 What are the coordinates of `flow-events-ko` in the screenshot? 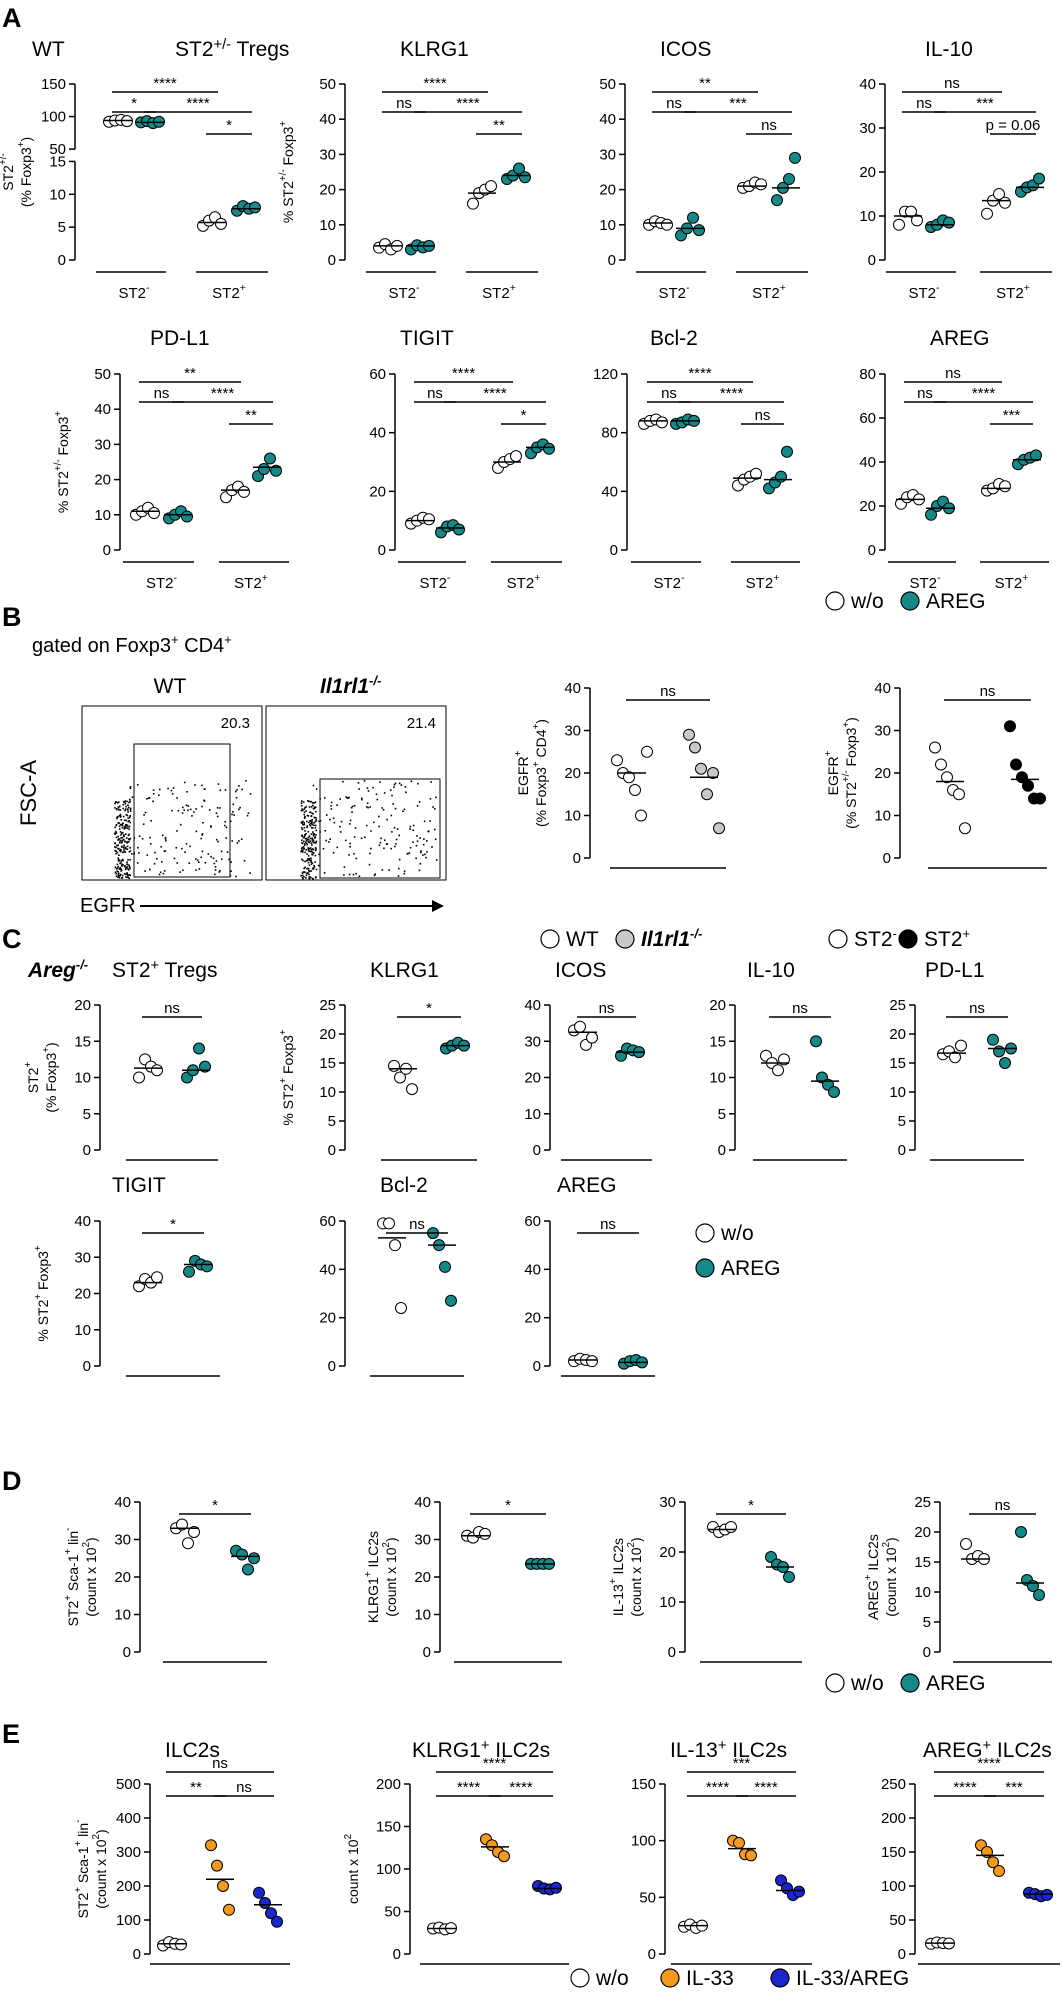 It's located at (369, 830).